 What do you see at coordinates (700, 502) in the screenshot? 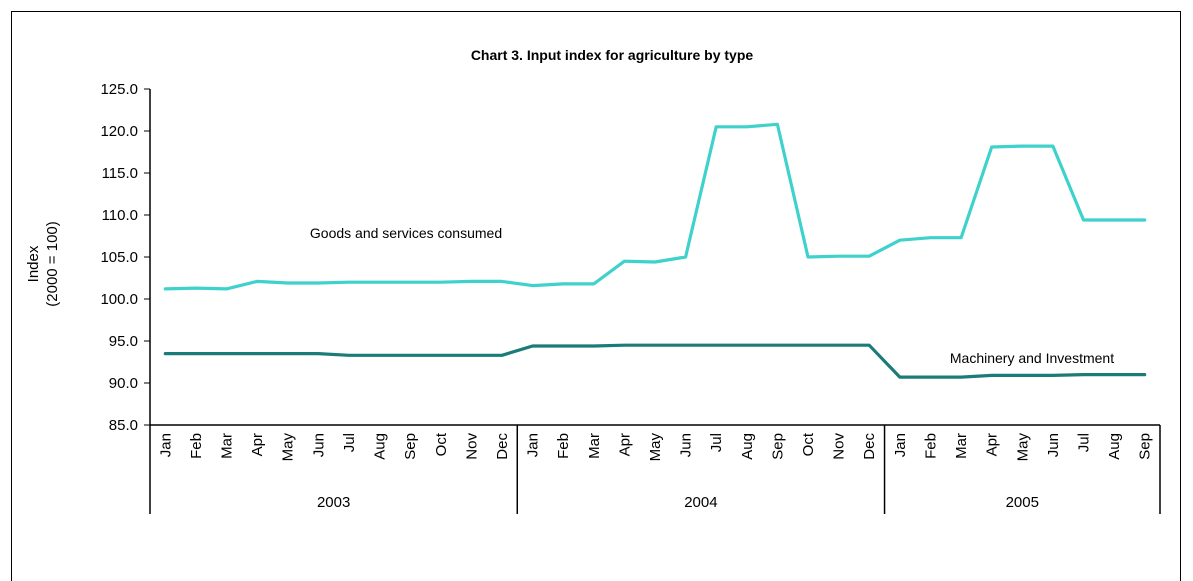
I see `x-year-label: 2004` at bounding box center [700, 502].